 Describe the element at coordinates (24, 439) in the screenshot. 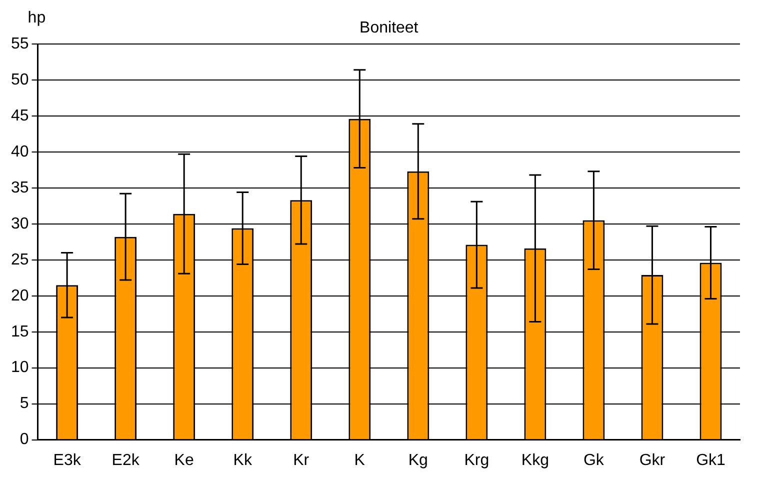

I see `y-tick-label: 0` at that location.